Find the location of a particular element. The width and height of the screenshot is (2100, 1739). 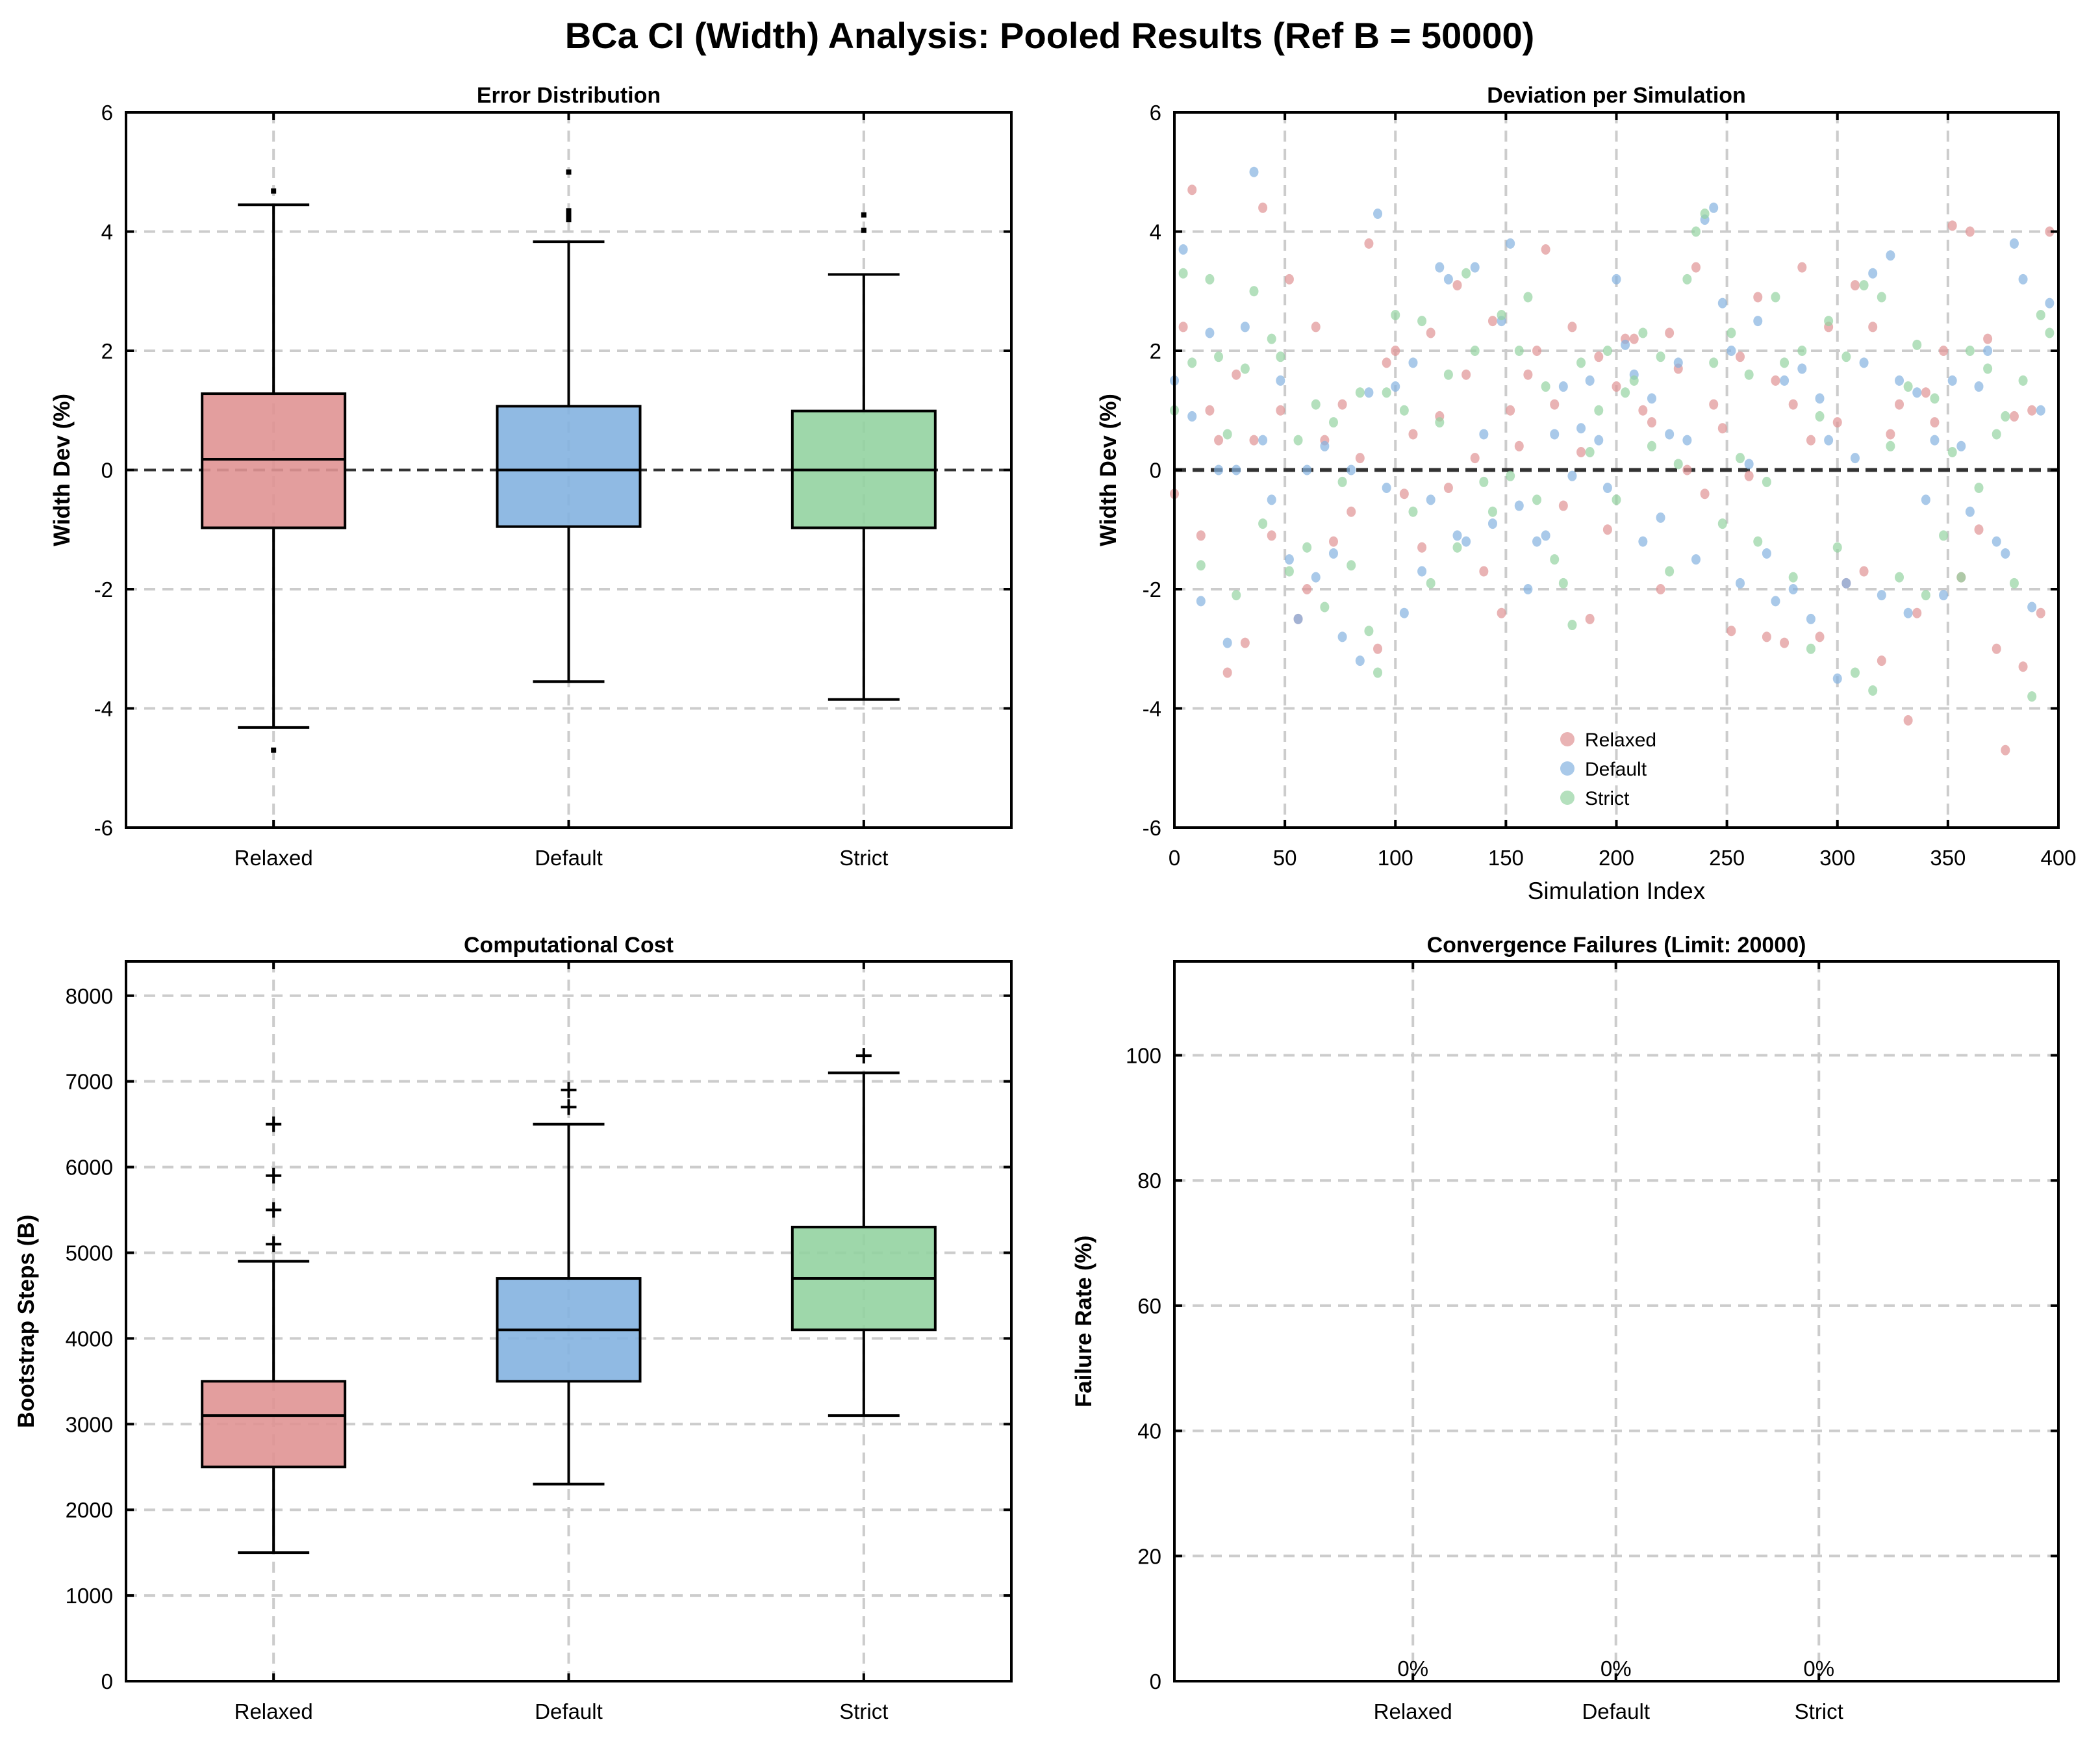

y-tick-label: 4 is located at coordinates (1155, 232).